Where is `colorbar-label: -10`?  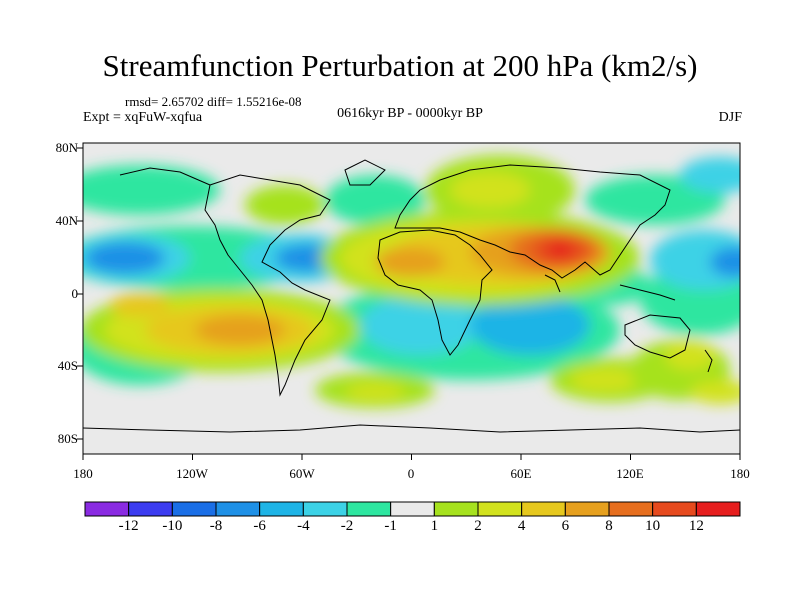
colorbar-label: -10 is located at coordinates (172, 526).